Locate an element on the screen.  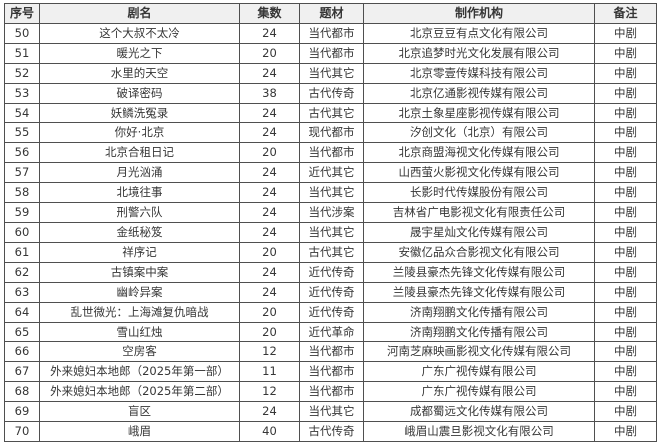
cell-producer: 晟宇星灿文化传媒有限公司 is located at coordinates (479, 232).